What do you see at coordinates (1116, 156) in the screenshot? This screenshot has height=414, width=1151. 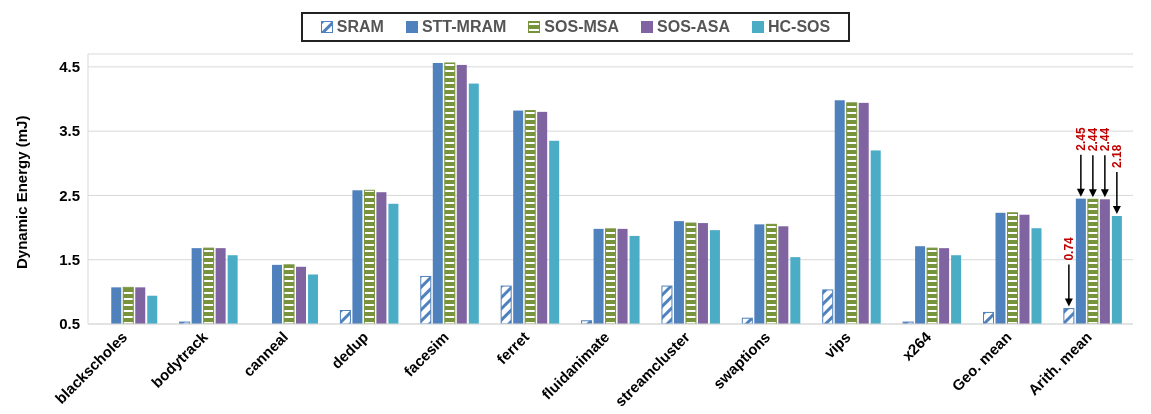 I see `data-label: 2.18` at bounding box center [1116, 156].